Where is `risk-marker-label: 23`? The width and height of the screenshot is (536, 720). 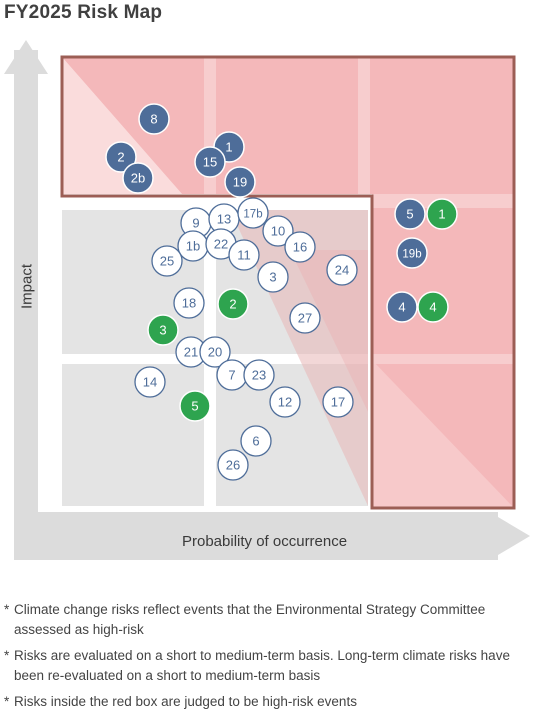 risk-marker-label: 23 is located at coordinates (259, 375).